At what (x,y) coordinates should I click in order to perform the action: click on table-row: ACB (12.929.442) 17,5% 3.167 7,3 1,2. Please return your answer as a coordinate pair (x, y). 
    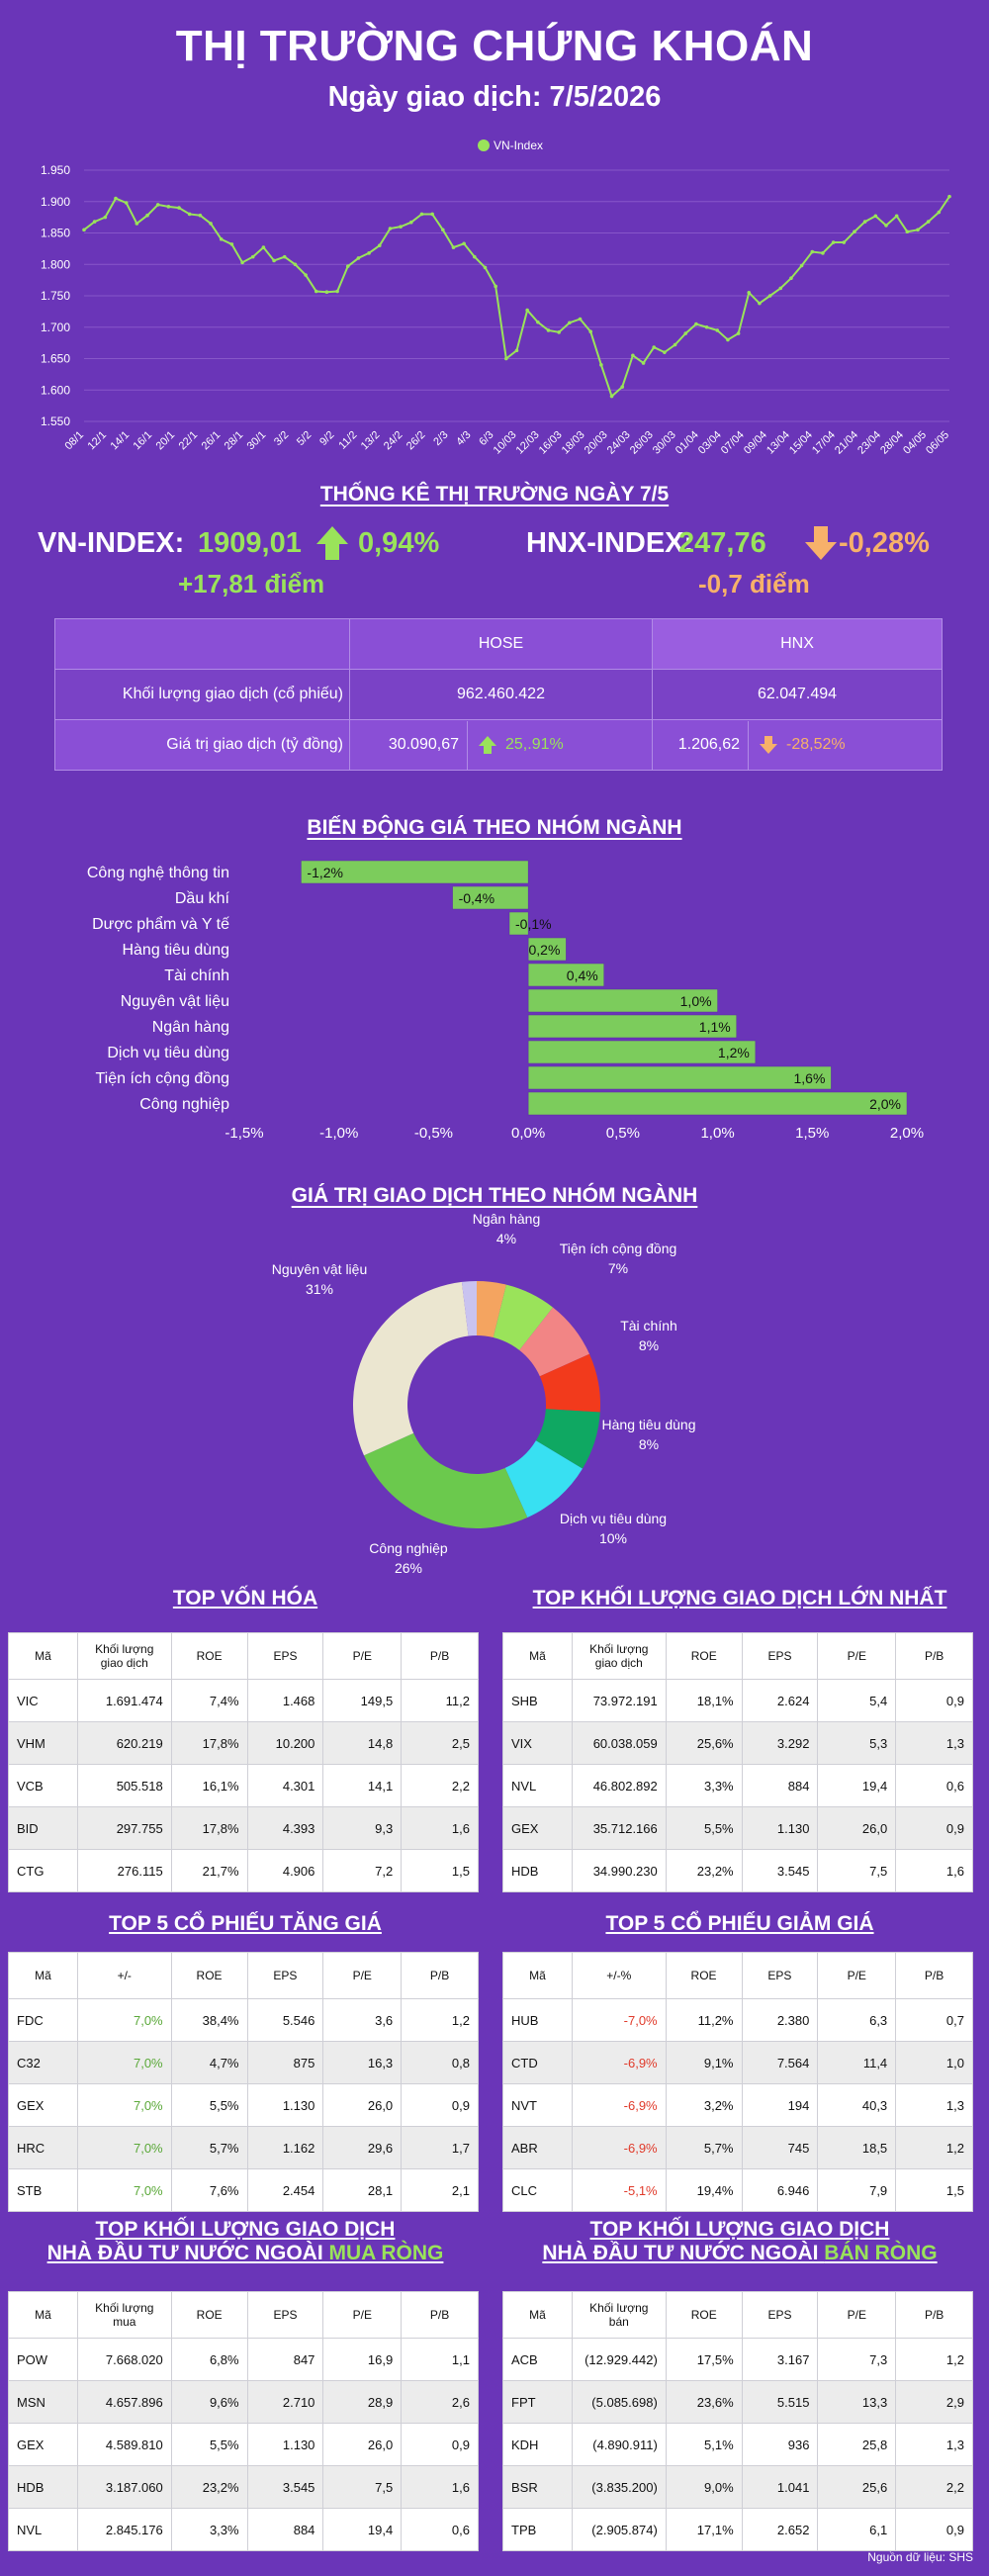
    Looking at the image, I should click on (737, 2359).